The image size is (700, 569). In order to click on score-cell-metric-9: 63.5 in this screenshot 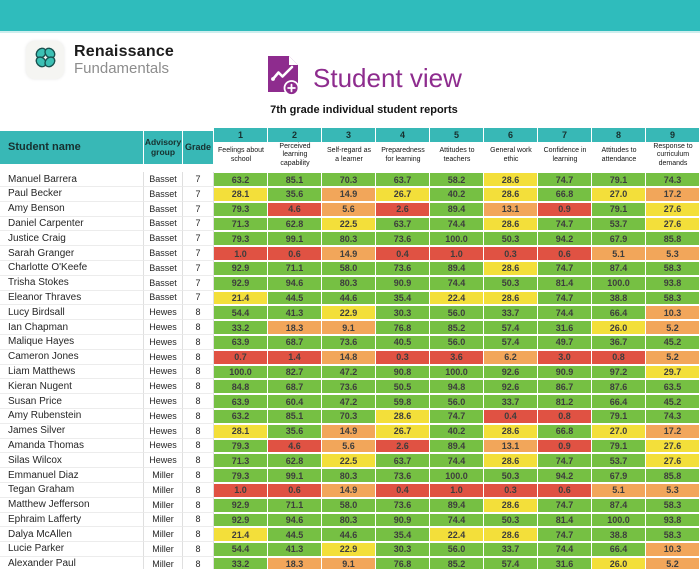, I will do `click(673, 387)`.